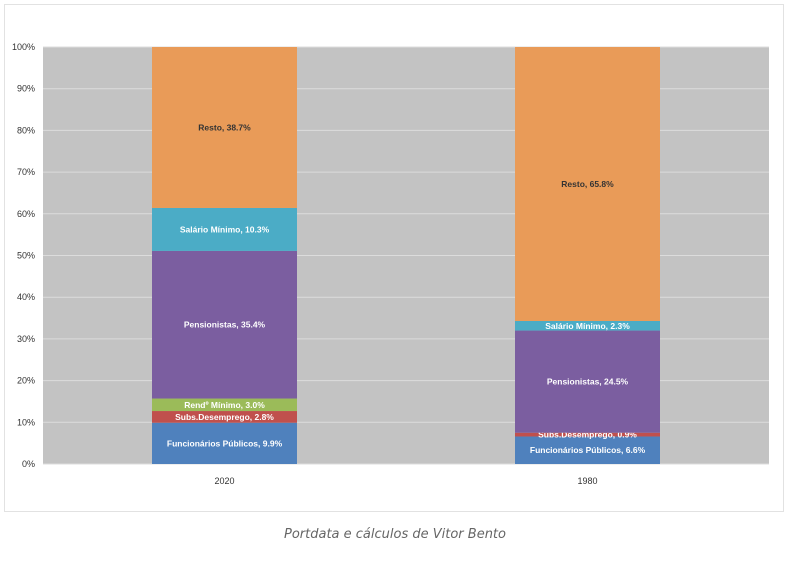 This screenshot has height=561, width=790. What do you see at coordinates (26, 89) in the screenshot?
I see `y-tick-label: 90%` at bounding box center [26, 89].